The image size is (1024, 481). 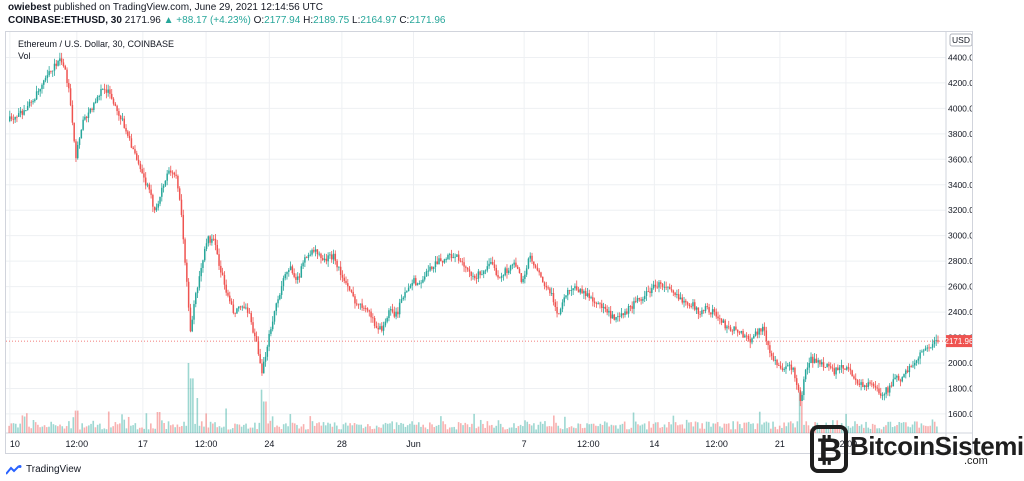 What do you see at coordinates (282, 20) in the screenshot?
I see `open-value: 2177.94` at bounding box center [282, 20].